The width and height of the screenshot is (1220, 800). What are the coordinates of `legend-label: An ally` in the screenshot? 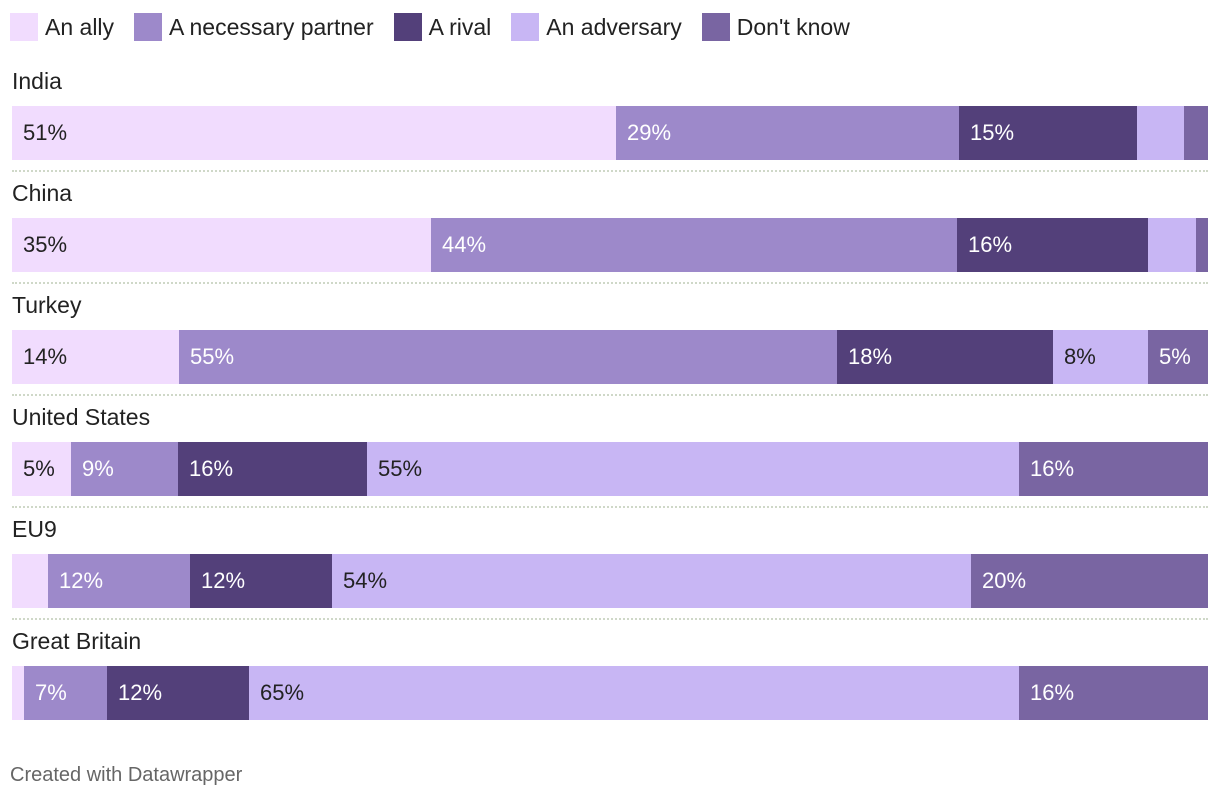 It's located at (80, 26).